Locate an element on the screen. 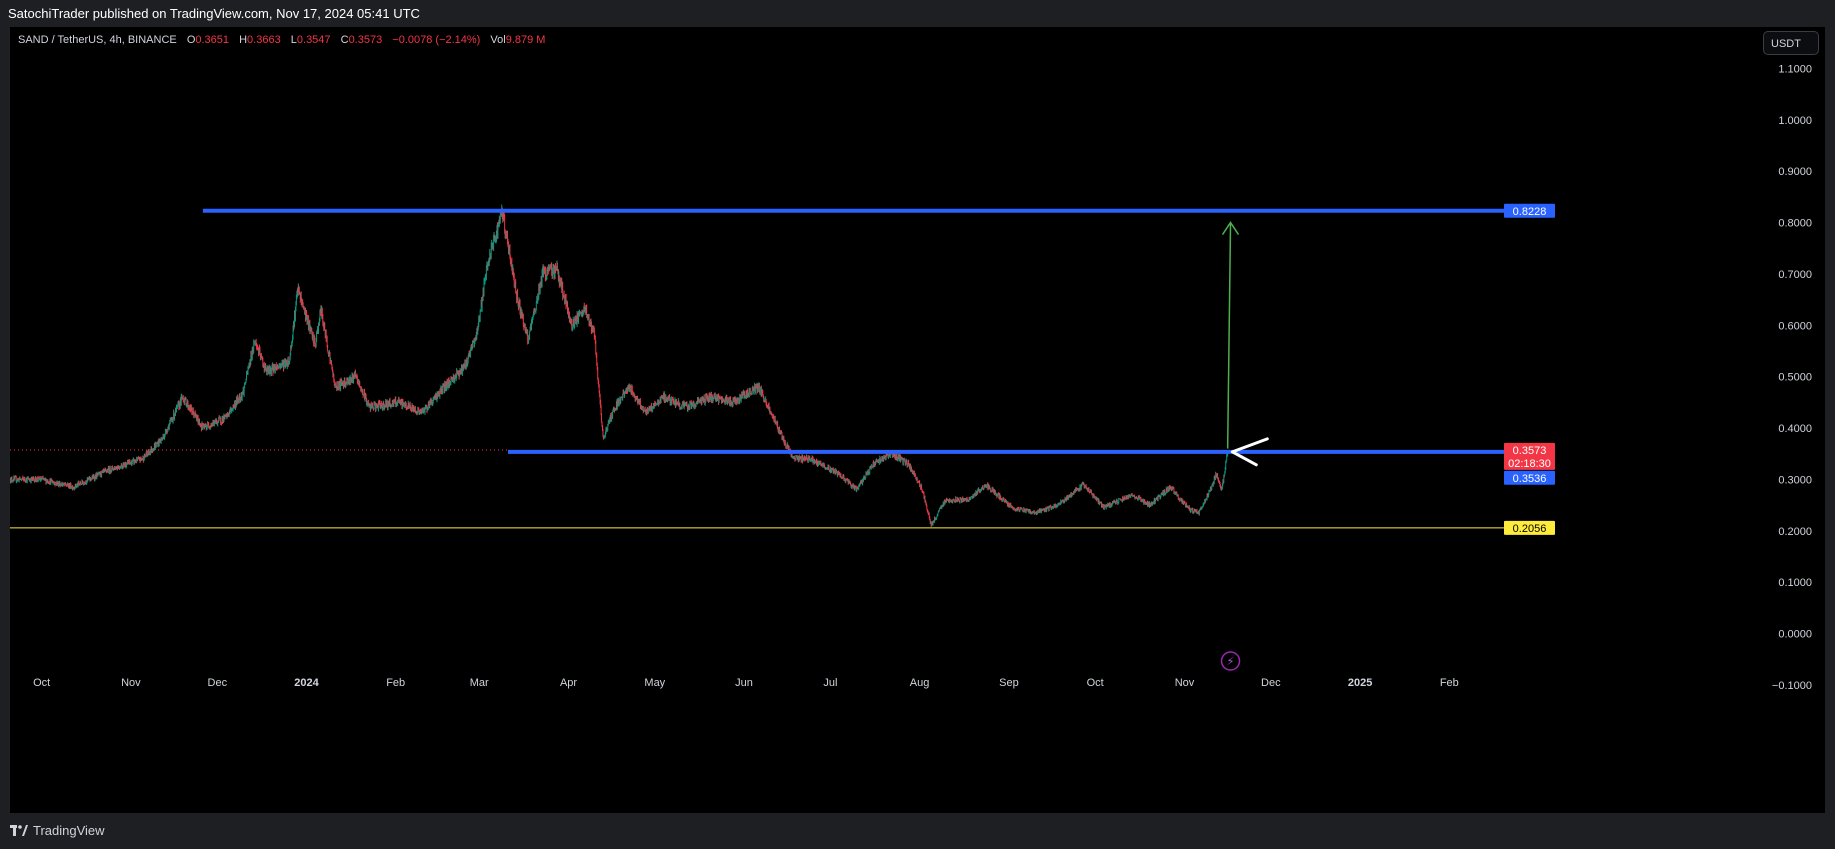 This screenshot has height=849, width=1835. support-price-tag: 0.2056 is located at coordinates (1529, 527).